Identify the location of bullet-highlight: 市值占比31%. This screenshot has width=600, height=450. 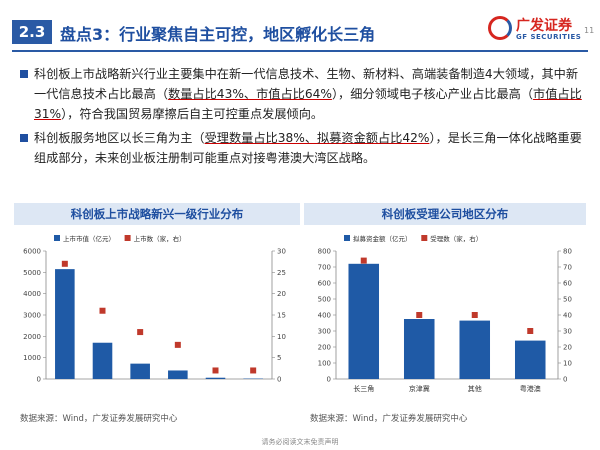
(308, 104).